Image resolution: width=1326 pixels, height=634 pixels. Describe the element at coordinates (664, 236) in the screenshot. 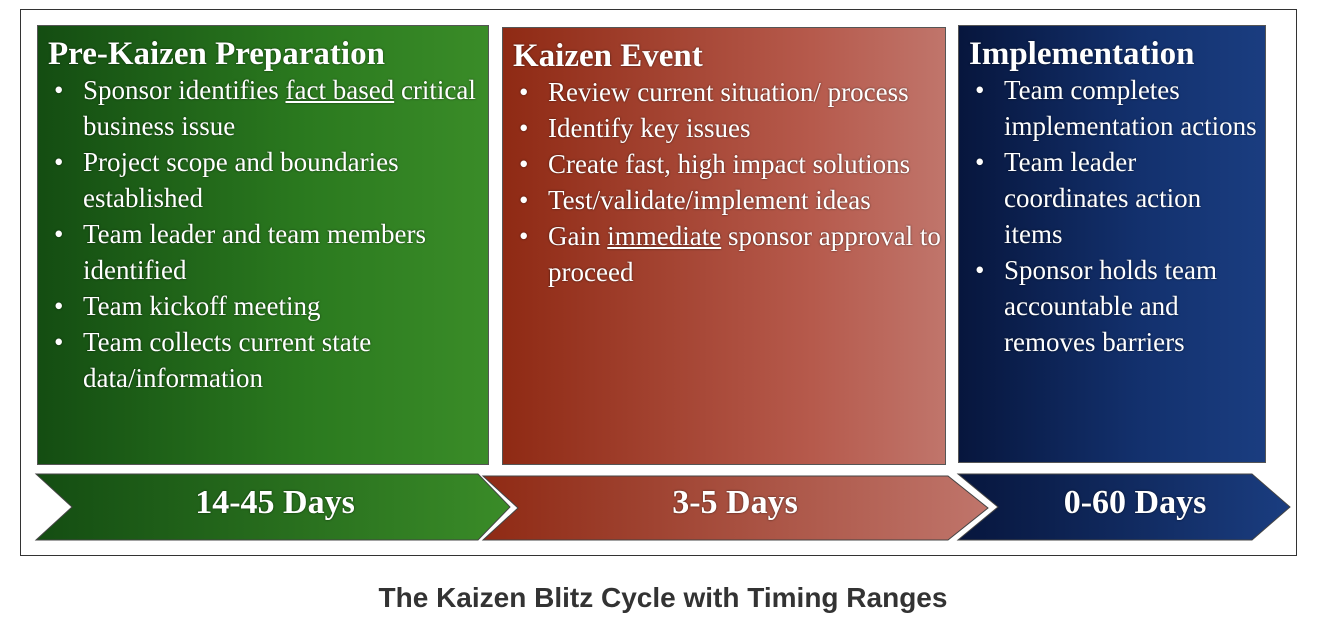

I see `underlined-text: immediate` at that location.